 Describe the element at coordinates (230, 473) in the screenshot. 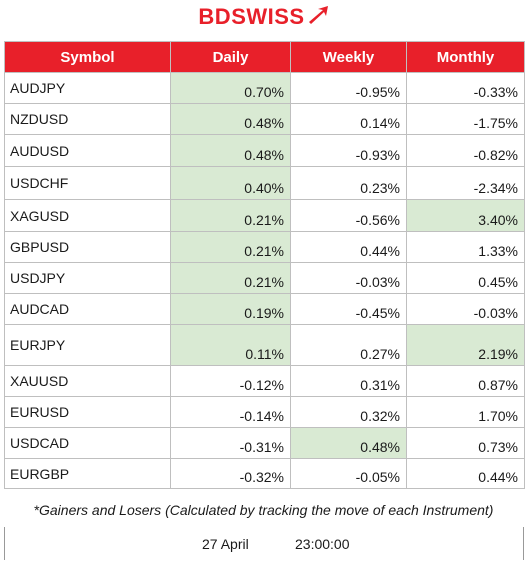

I see `cell-daily: -0.32%` at that location.